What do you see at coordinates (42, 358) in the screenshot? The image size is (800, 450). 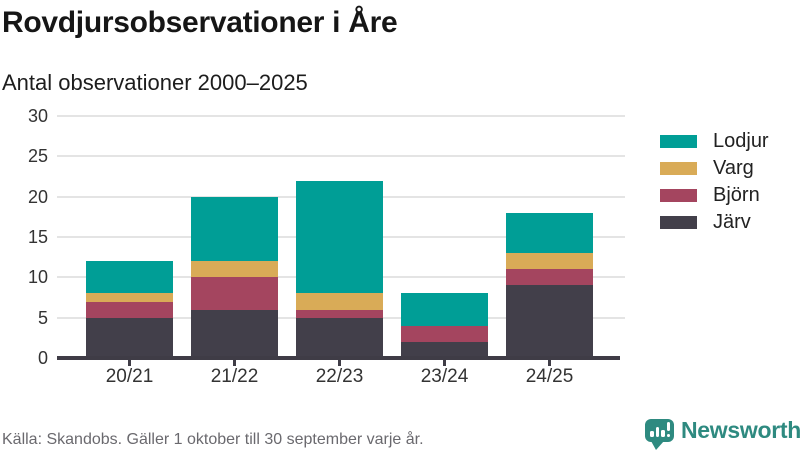 I see `y-tick-label: 0` at bounding box center [42, 358].